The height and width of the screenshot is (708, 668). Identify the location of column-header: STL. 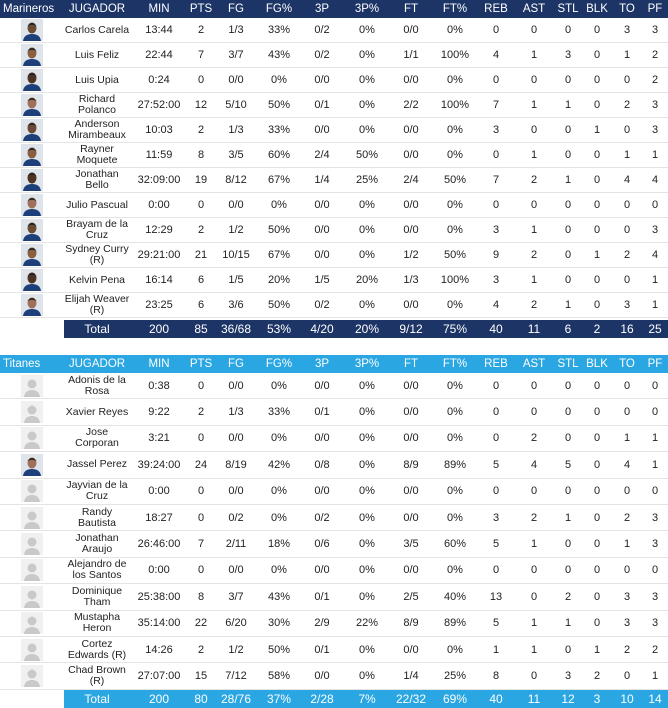
(568, 364).